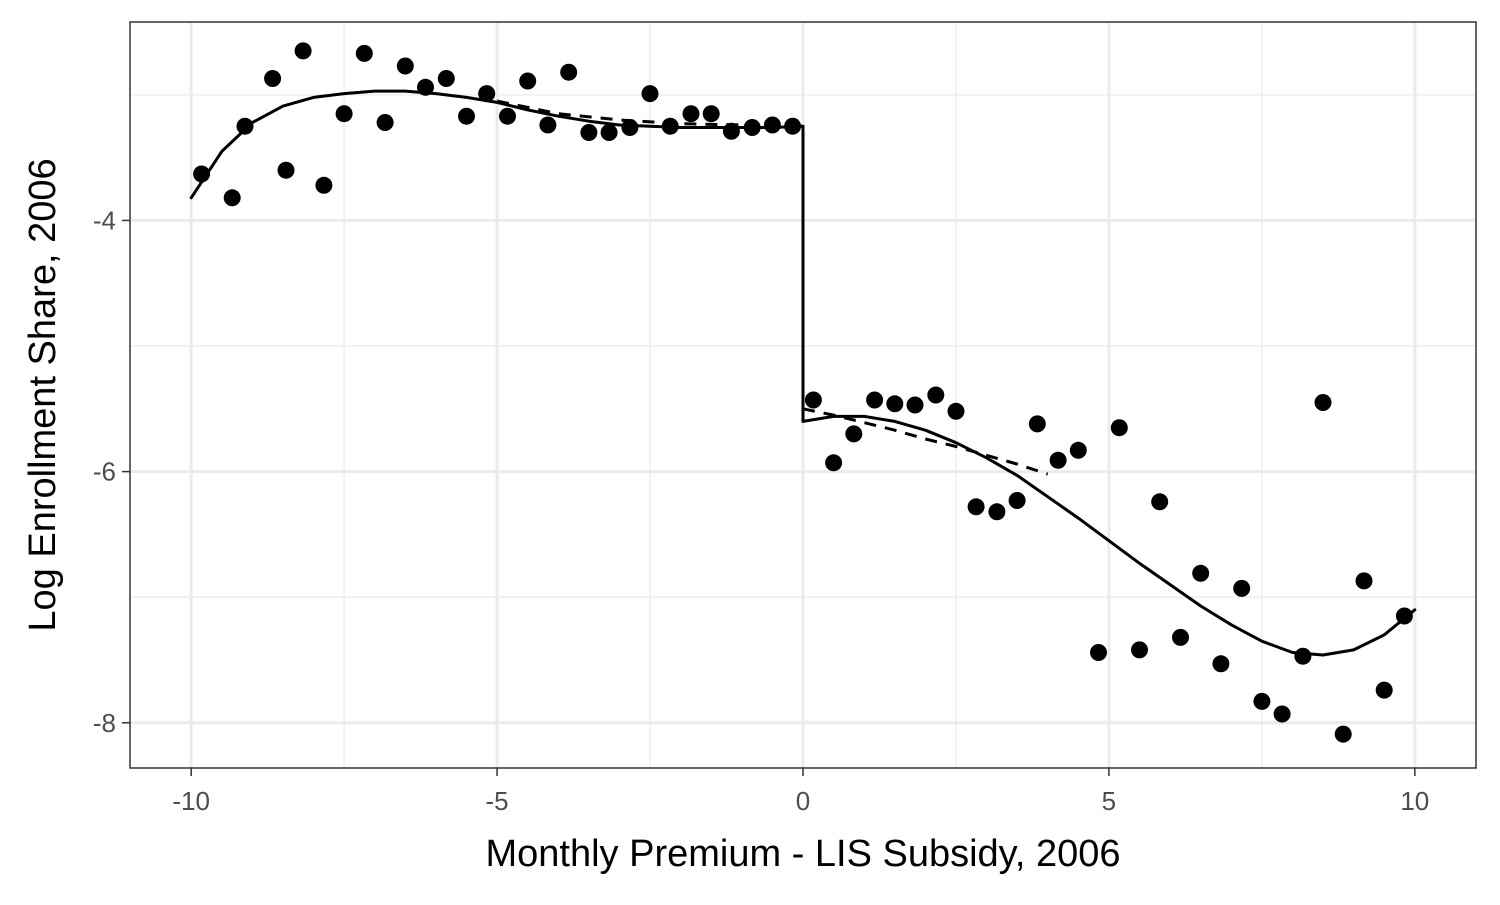 Image resolution: width=1500 pixels, height=905 pixels. What do you see at coordinates (1414, 801) in the screenshot?
I see `x-tick-label: 10` at bounding box center [1414, 801].